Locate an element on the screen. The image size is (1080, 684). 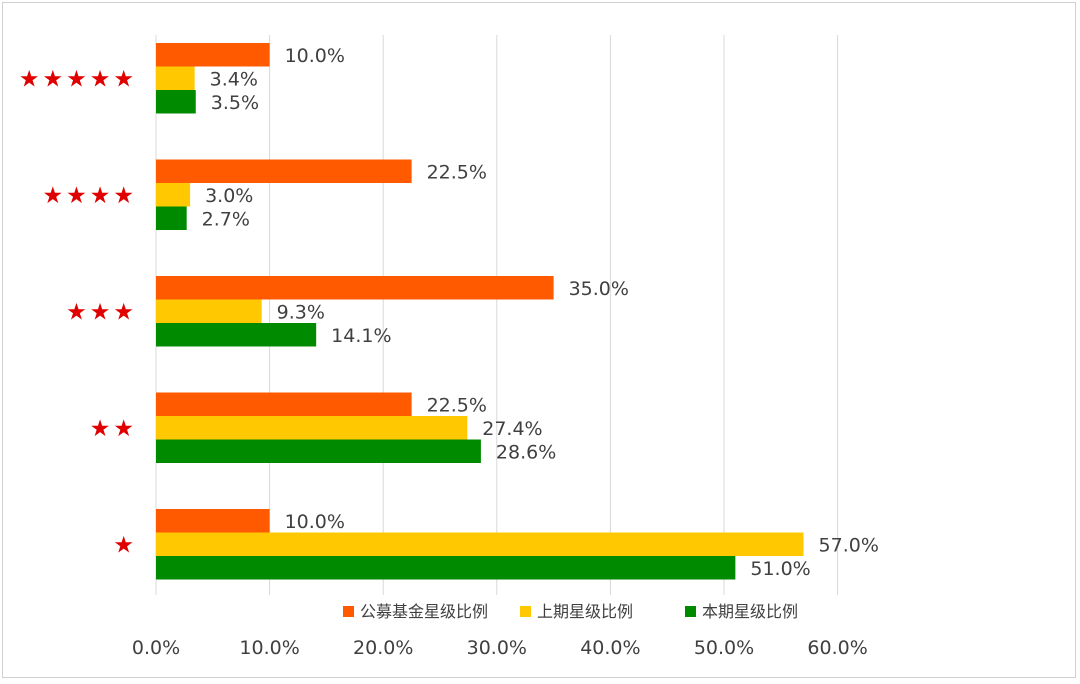
category-label: ★★★ is located at coordinates (101, 312).